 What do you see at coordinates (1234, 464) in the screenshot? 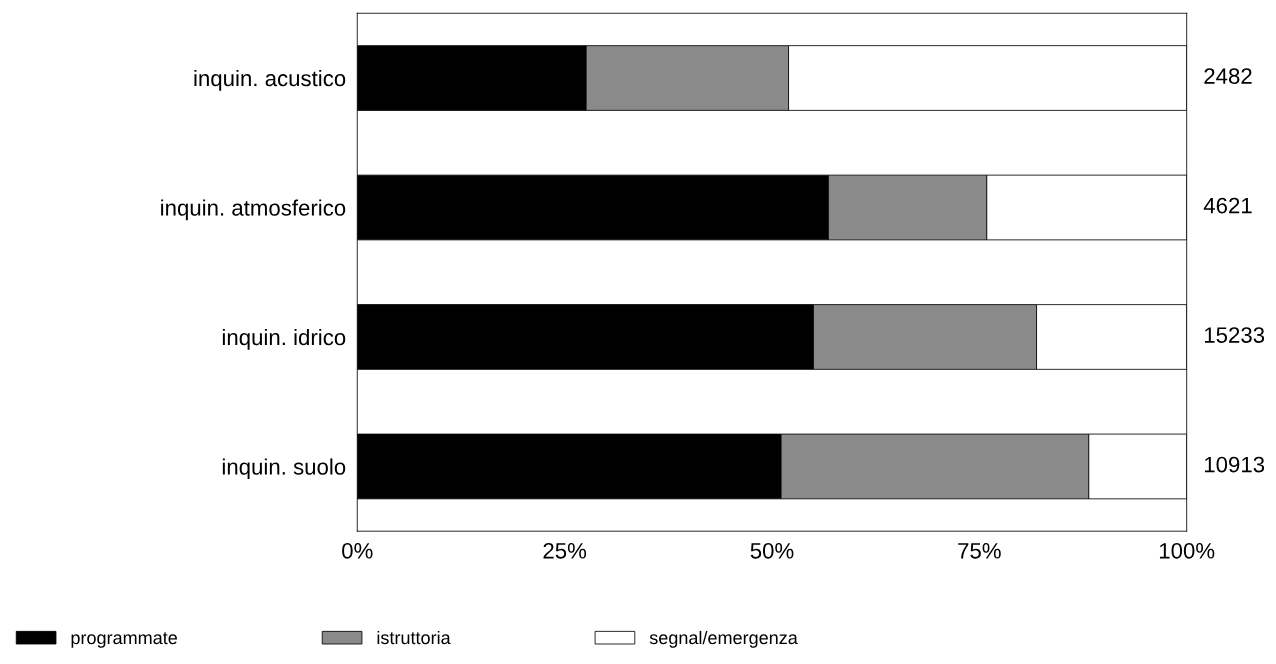
I see `text: 10913` at bounding box center [1234, 464].